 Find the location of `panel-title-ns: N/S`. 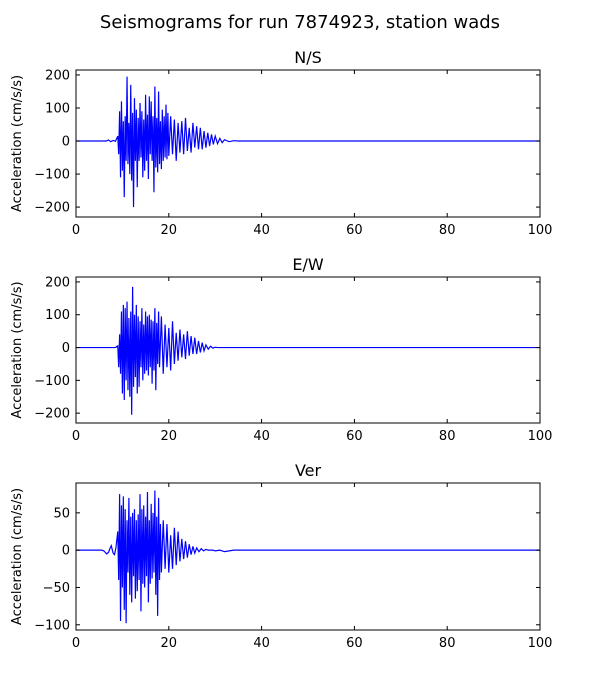

panel-title-ns: N/S is located at coordinates (308, 57).